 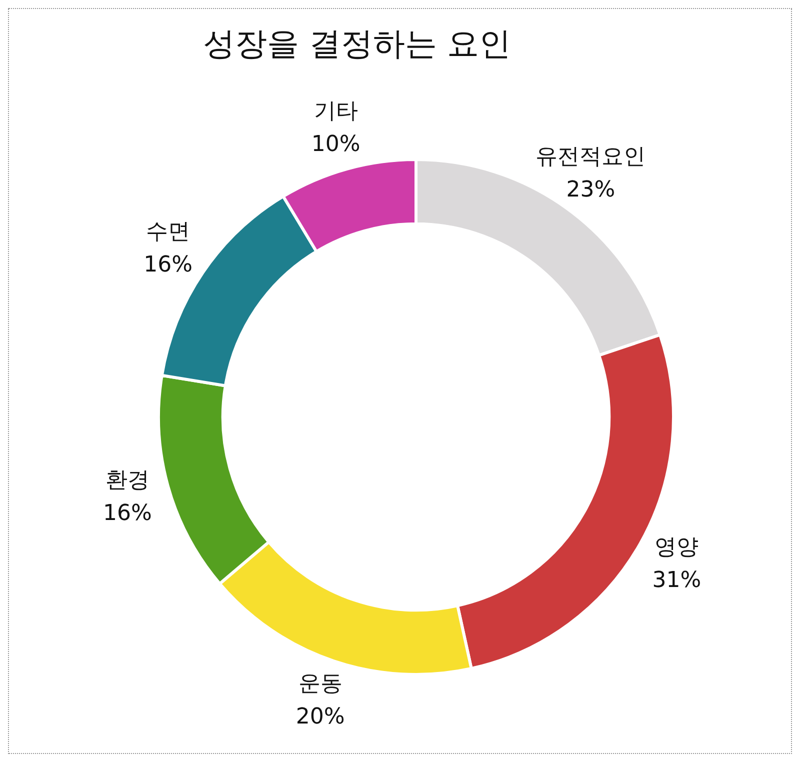 I want to click on slice-label: 수면, so click(x=168, y=232).